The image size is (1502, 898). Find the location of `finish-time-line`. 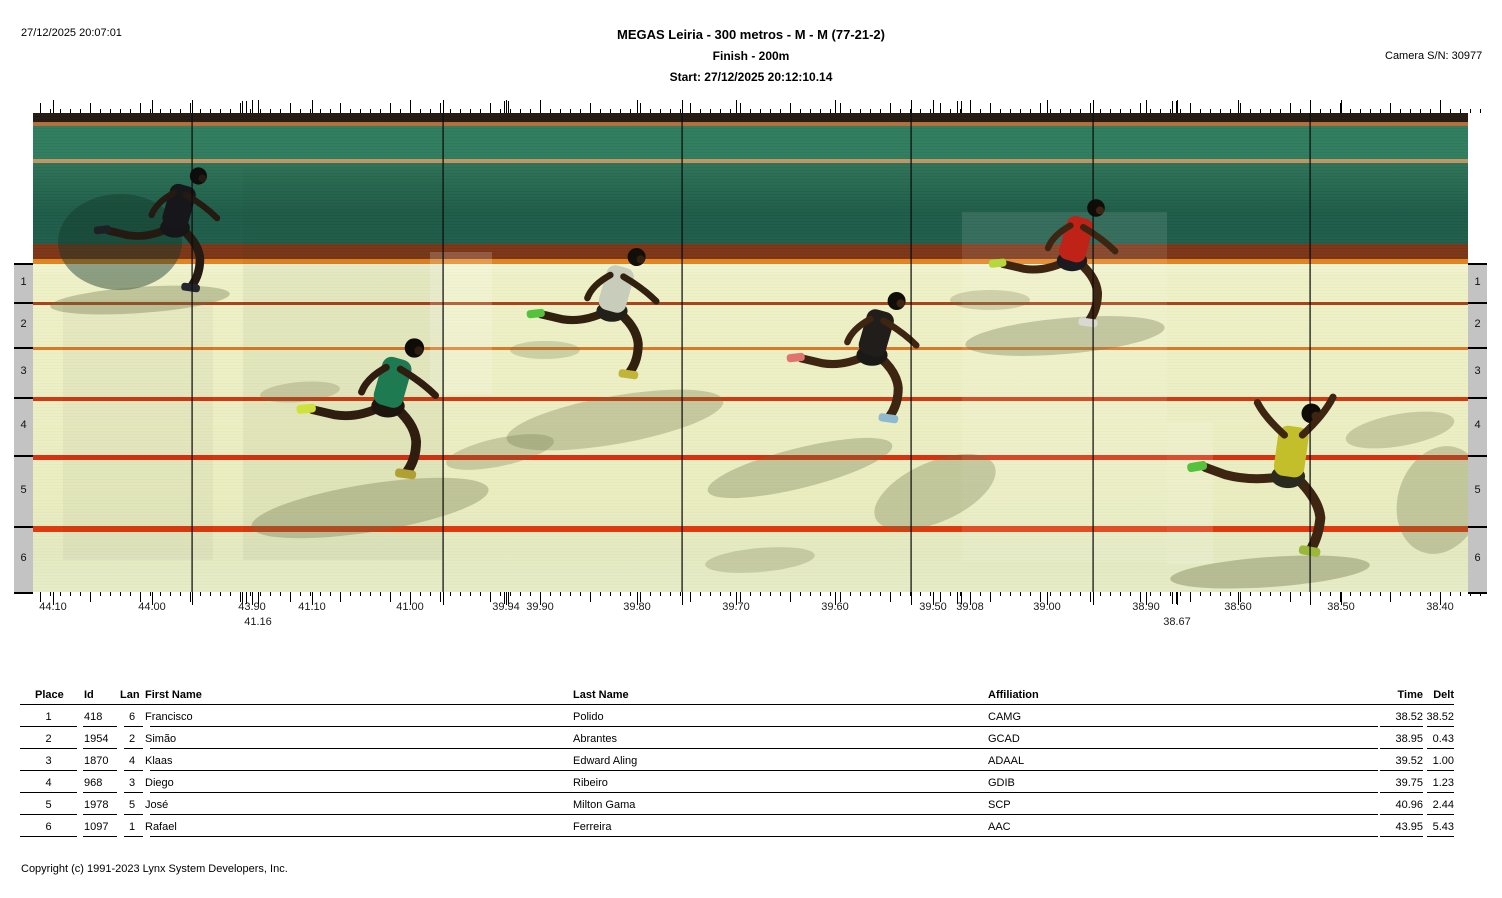

finish-time-line is located at coordinates (443, 352).